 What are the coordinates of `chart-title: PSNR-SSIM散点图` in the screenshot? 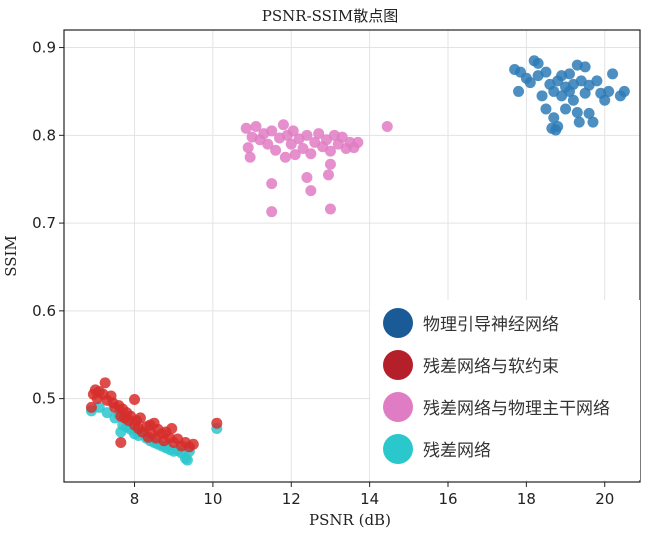 It's located at (330, 16).